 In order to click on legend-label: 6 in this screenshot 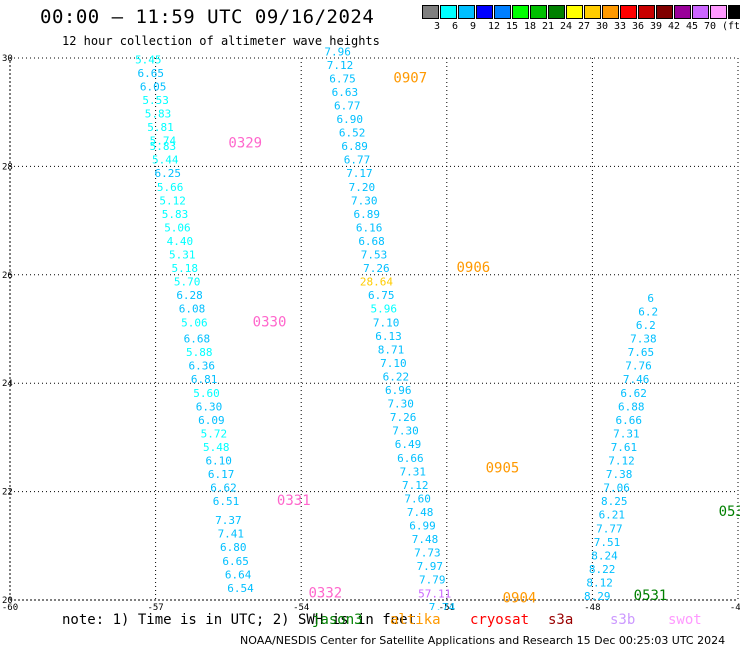, I will do `click(455, 26)`.